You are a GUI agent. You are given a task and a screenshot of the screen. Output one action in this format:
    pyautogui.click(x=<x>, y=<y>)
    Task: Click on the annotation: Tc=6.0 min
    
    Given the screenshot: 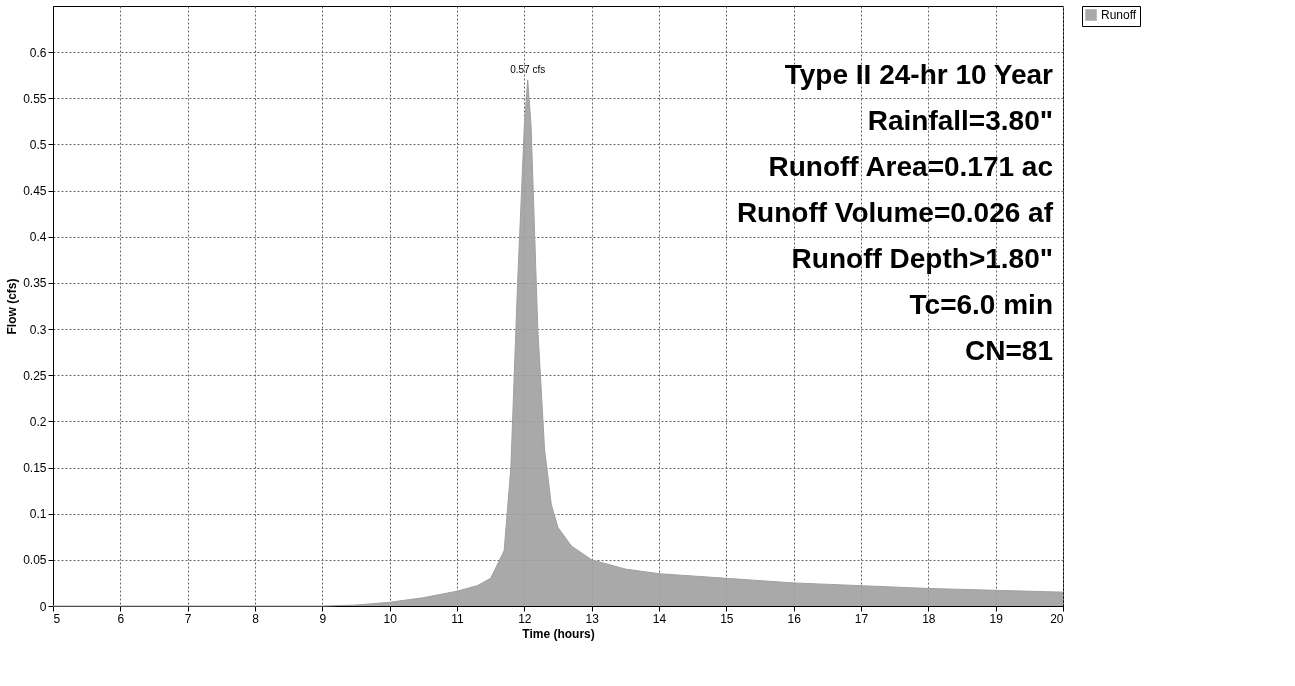 What is the action you would take?
    pyautogui.click(x=981, y=304)
    